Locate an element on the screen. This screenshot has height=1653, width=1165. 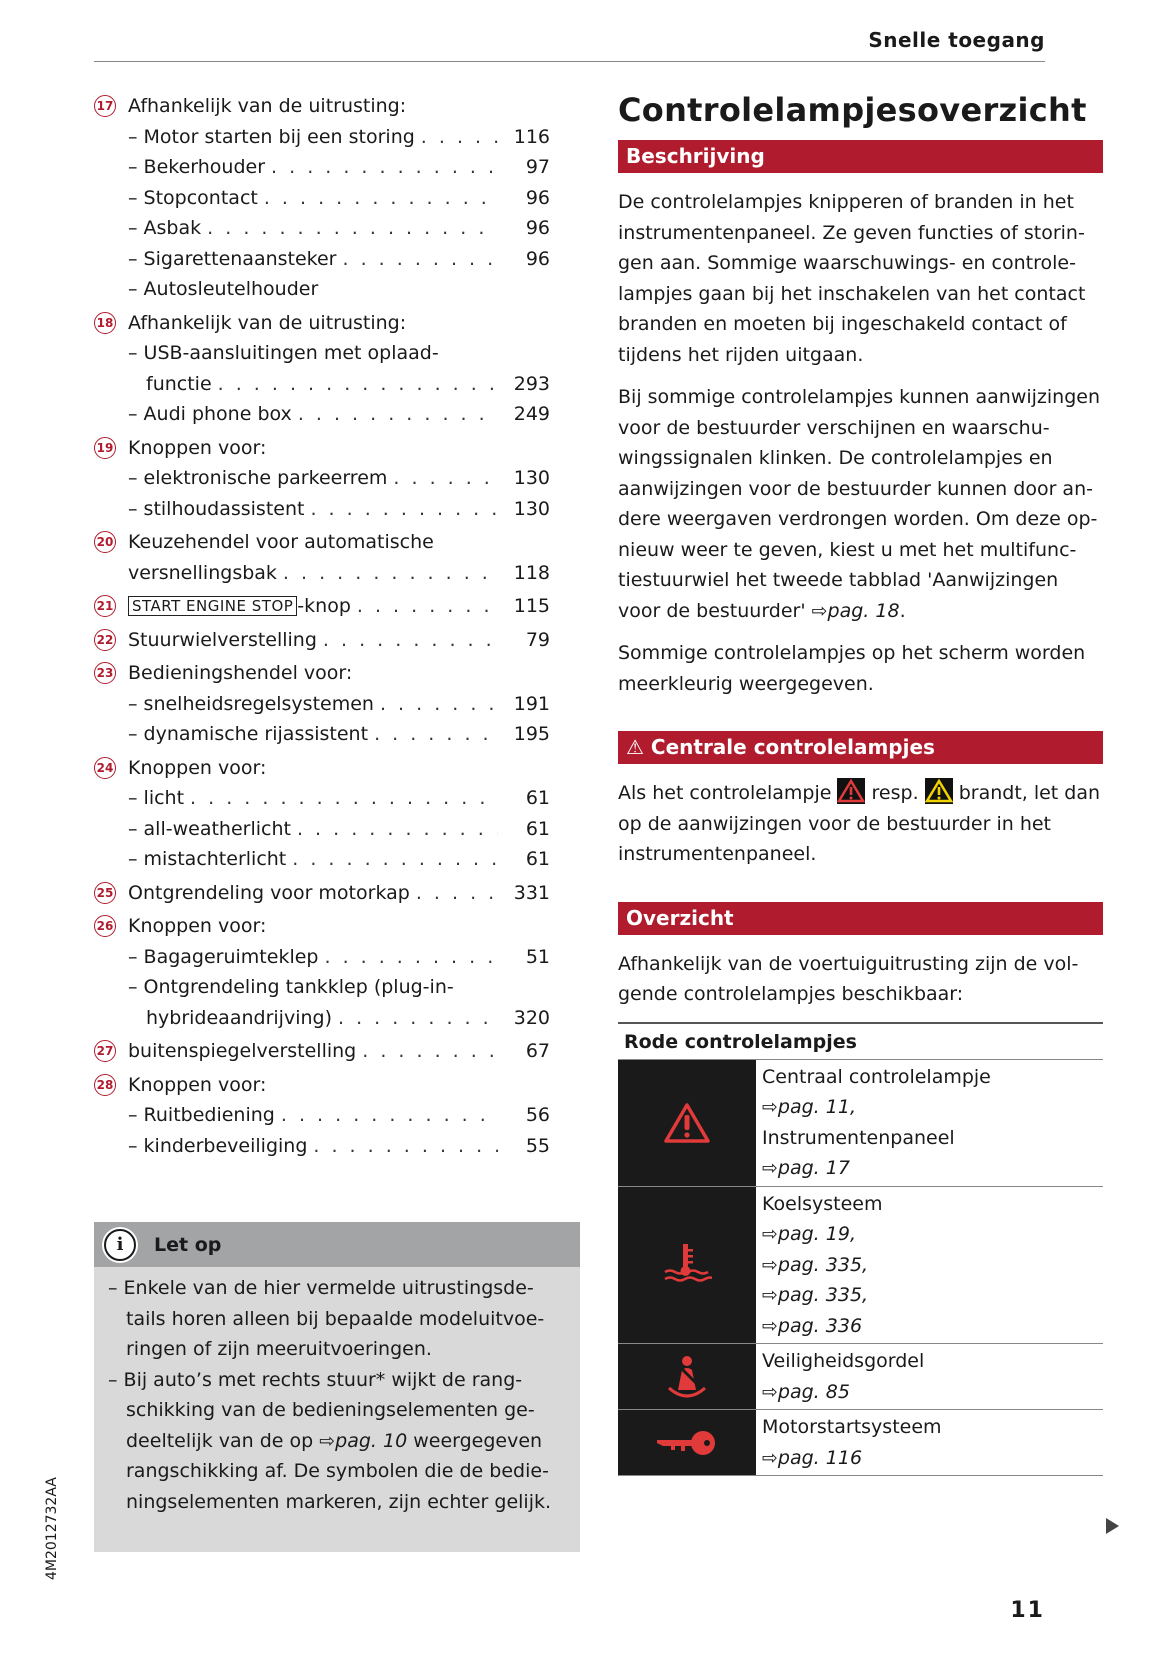
subentry-label: – licht is located at coordinates (156, 798).